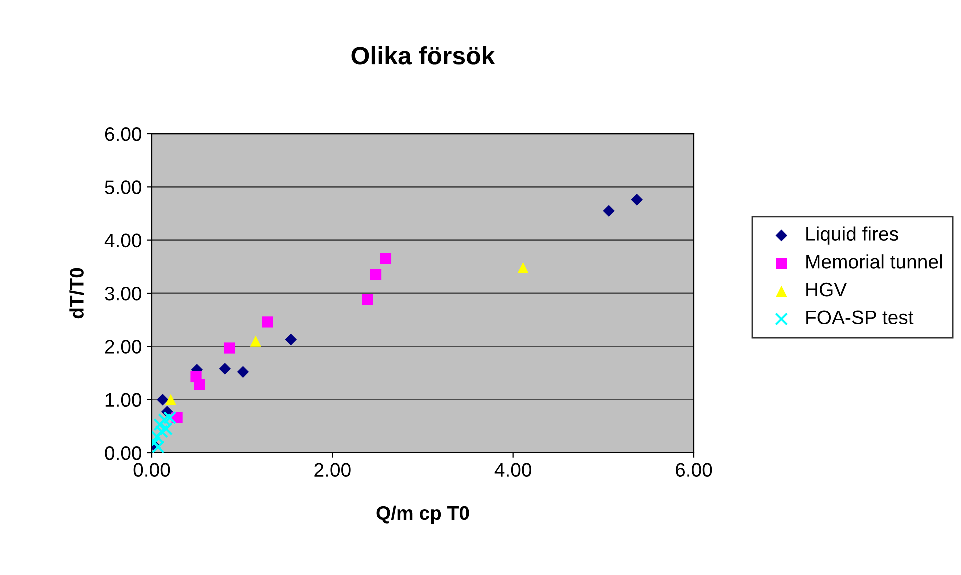 This screenshot has height=575, width=961. I want to click on y-tick-label: 6.00, so click(123, 134).